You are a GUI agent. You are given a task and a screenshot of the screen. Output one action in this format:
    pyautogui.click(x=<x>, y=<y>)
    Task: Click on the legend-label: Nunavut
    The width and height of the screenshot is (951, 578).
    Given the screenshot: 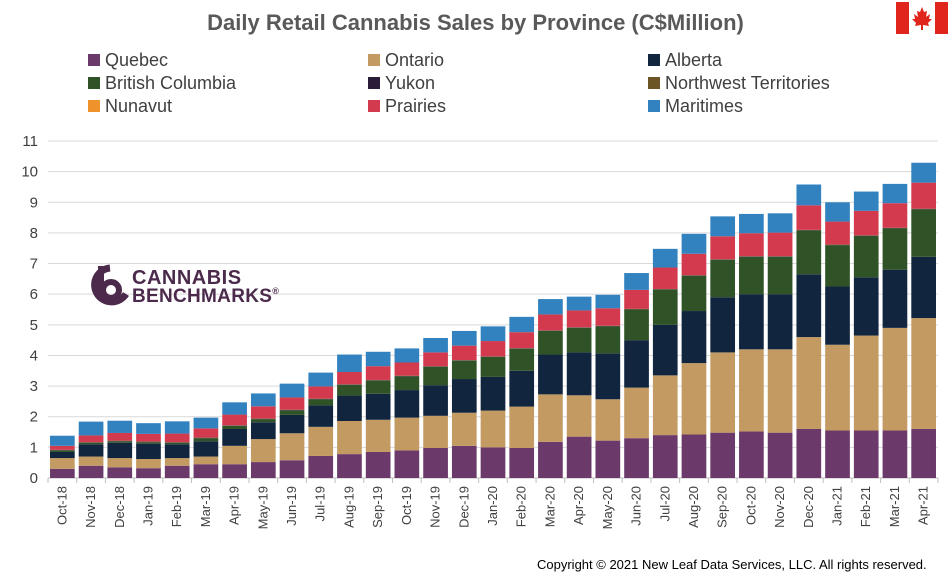 What is the action you would take?
    pyautogui.click(x=139, y=105)
    